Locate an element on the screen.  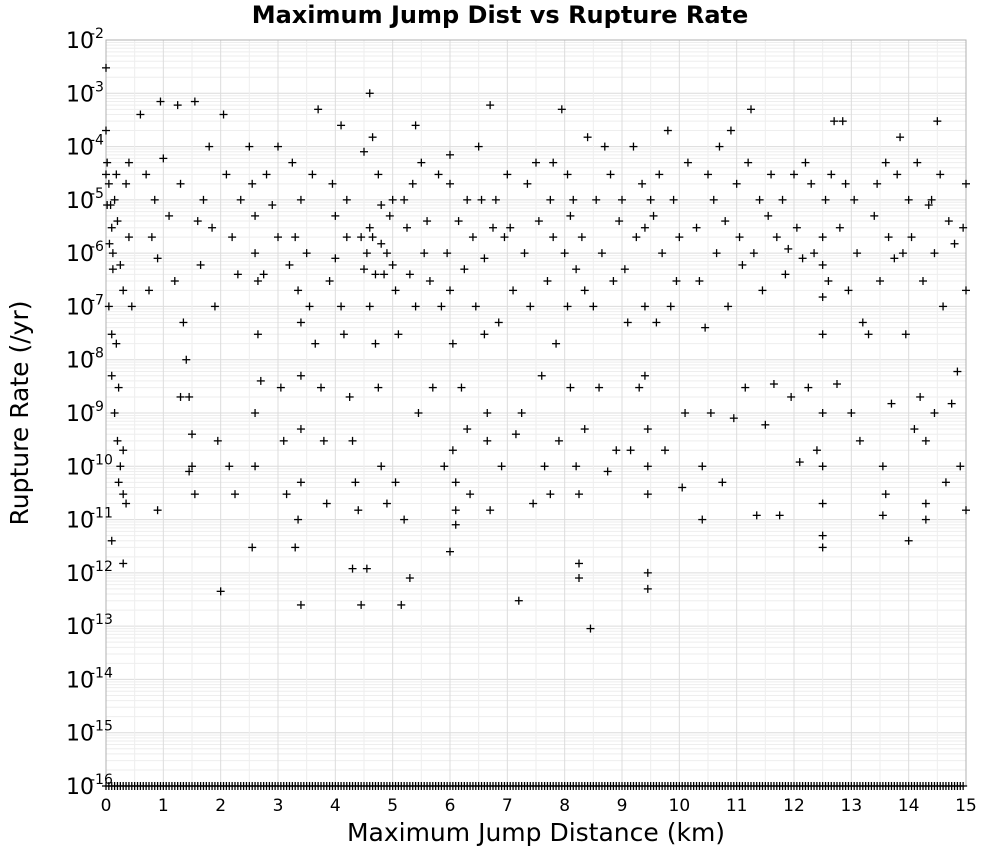
y-tick-exponent: -15 is located at coordinates (101, 727).